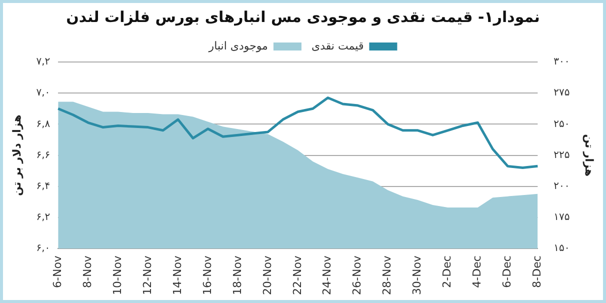 Image resolution: width=606 pixels, height=303 pixels. I want to click on y2-tick-label: ۱۷۵, so click(562, 218).